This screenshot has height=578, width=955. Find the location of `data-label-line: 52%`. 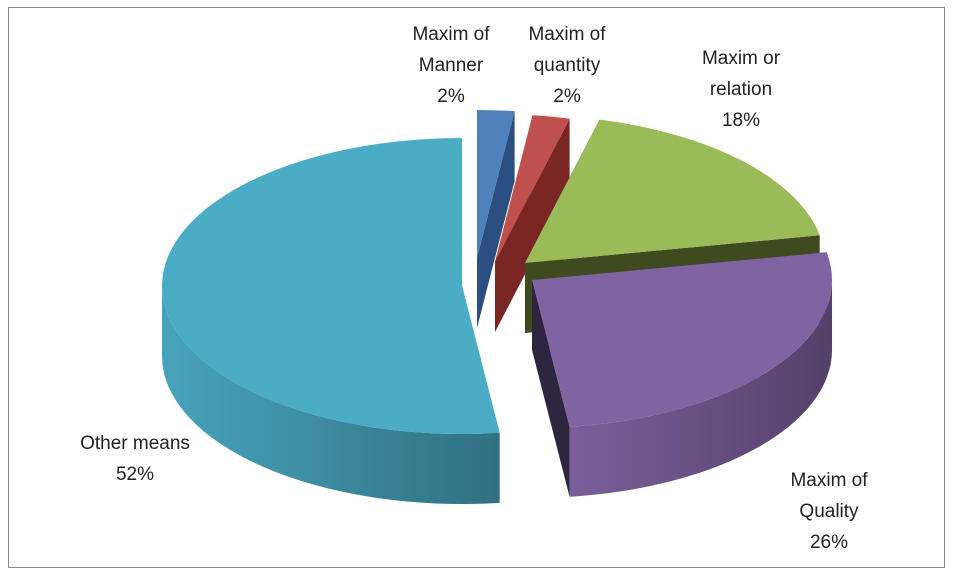

data-label-line: 52% is located at coordinates (135, 474).